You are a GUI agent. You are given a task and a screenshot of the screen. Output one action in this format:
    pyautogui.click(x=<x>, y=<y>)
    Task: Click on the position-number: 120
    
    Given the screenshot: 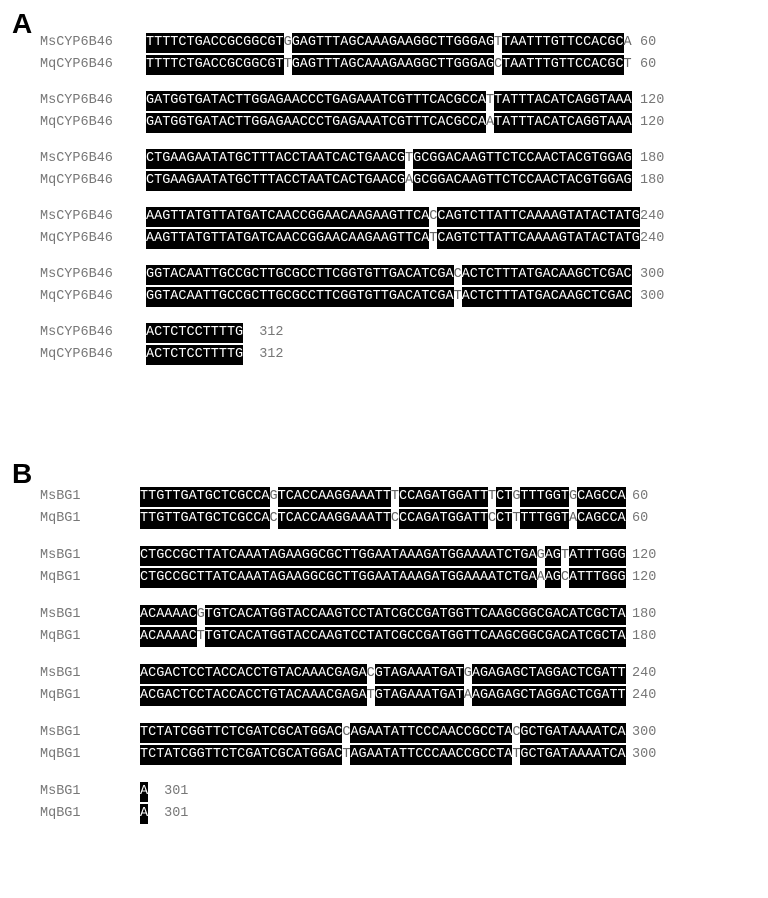 What is the action you would take?
    pyautogui.click(x=652, y=100)
    